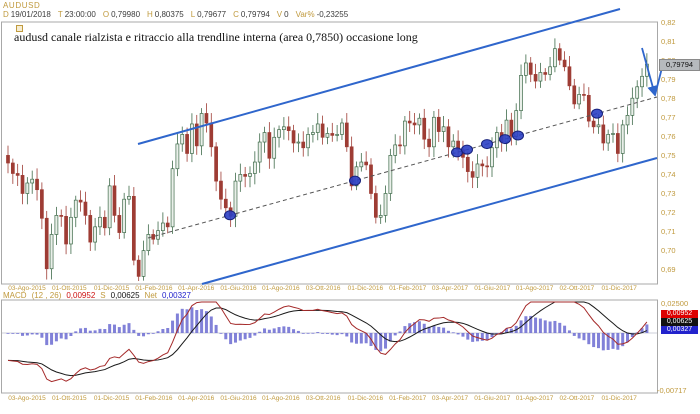  I want to click on macd-histogram, so click(327, 329).